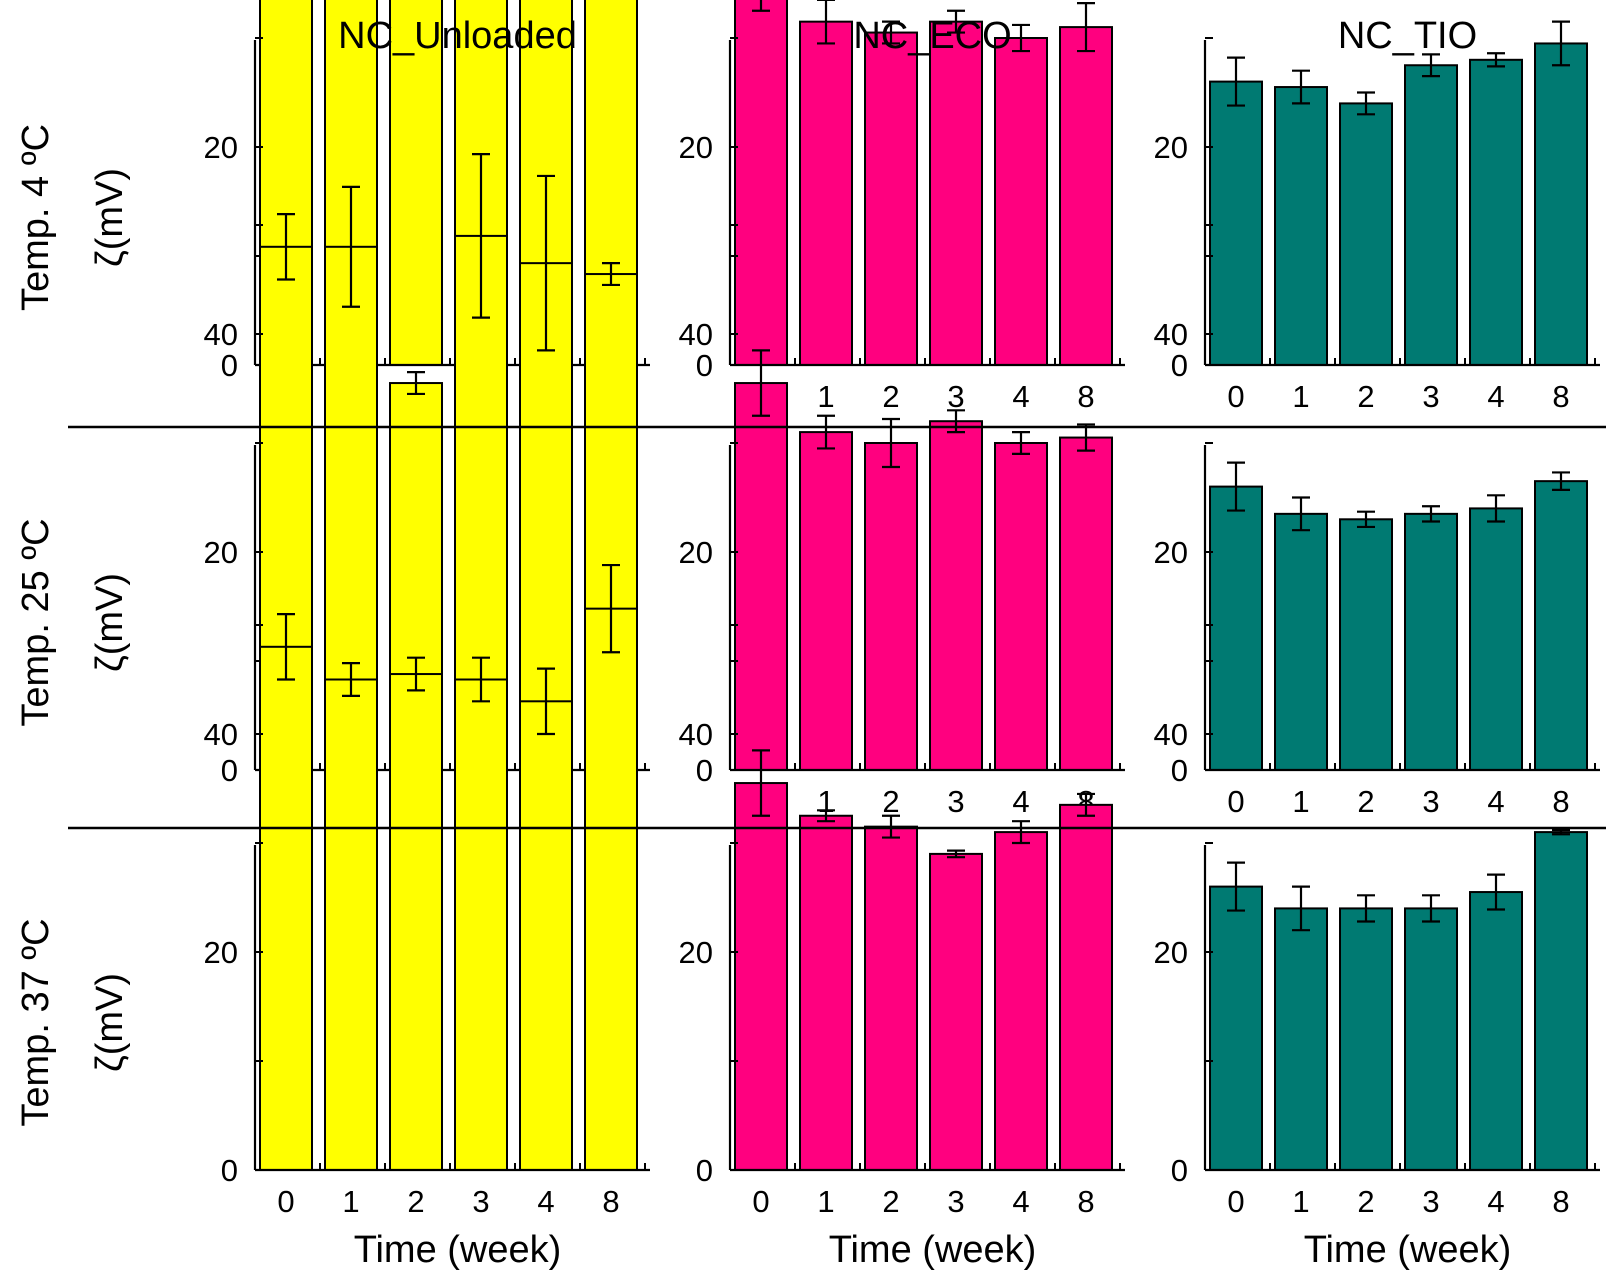 The image size is (1616, 1280). I want to click on row-label-2: Temp. 25 ºC, so click(36, 622).